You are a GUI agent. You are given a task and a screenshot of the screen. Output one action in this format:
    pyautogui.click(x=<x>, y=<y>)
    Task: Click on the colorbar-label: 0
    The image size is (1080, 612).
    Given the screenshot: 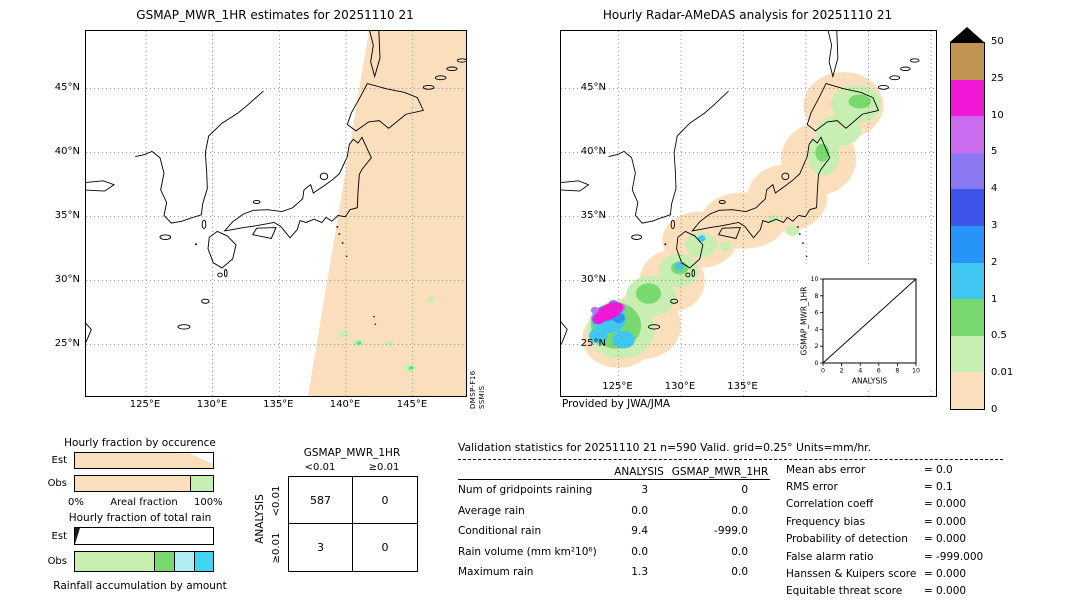 What is the action you would take?
    pyautogui.click(x=994, y=409)
    